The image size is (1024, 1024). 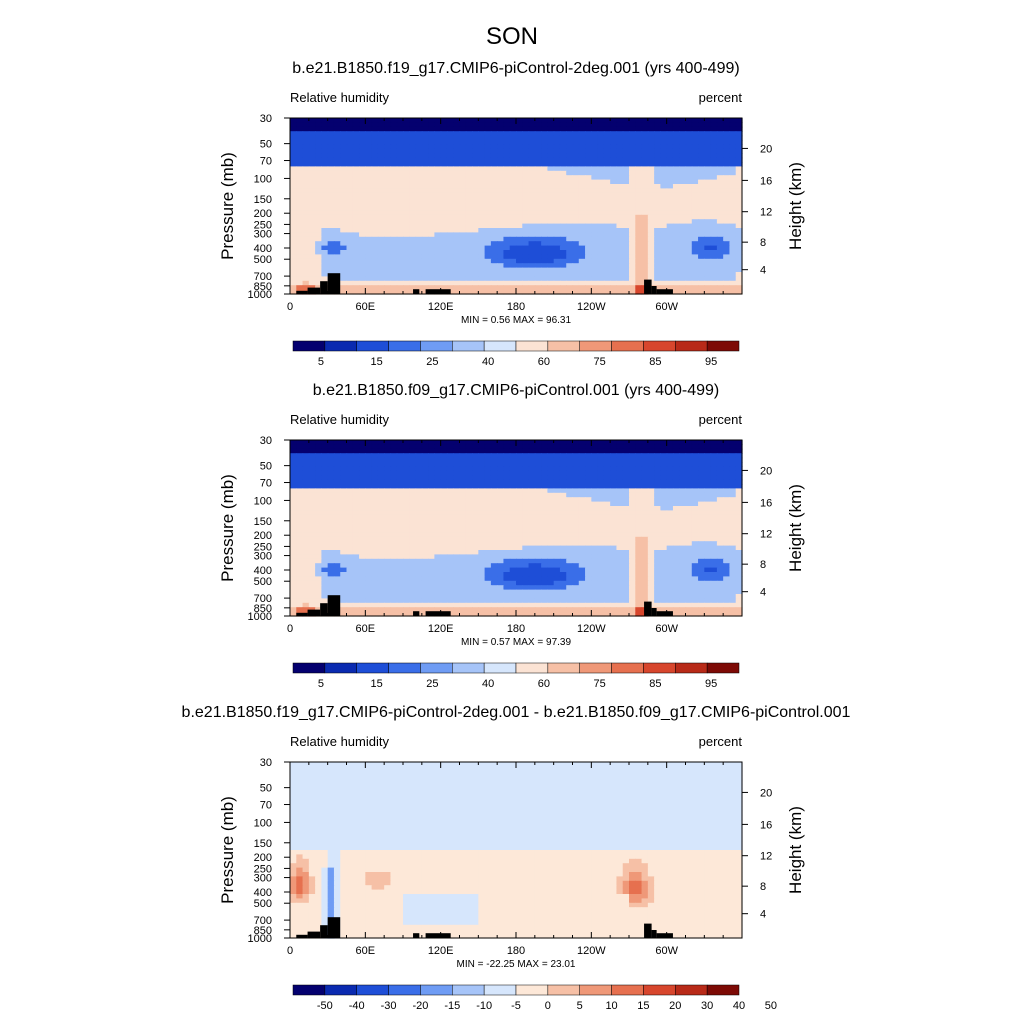 What do you see at coordinates (512, 36) in the screenshot?
I see `figure-title: SON` at bounding box center [512, 36].